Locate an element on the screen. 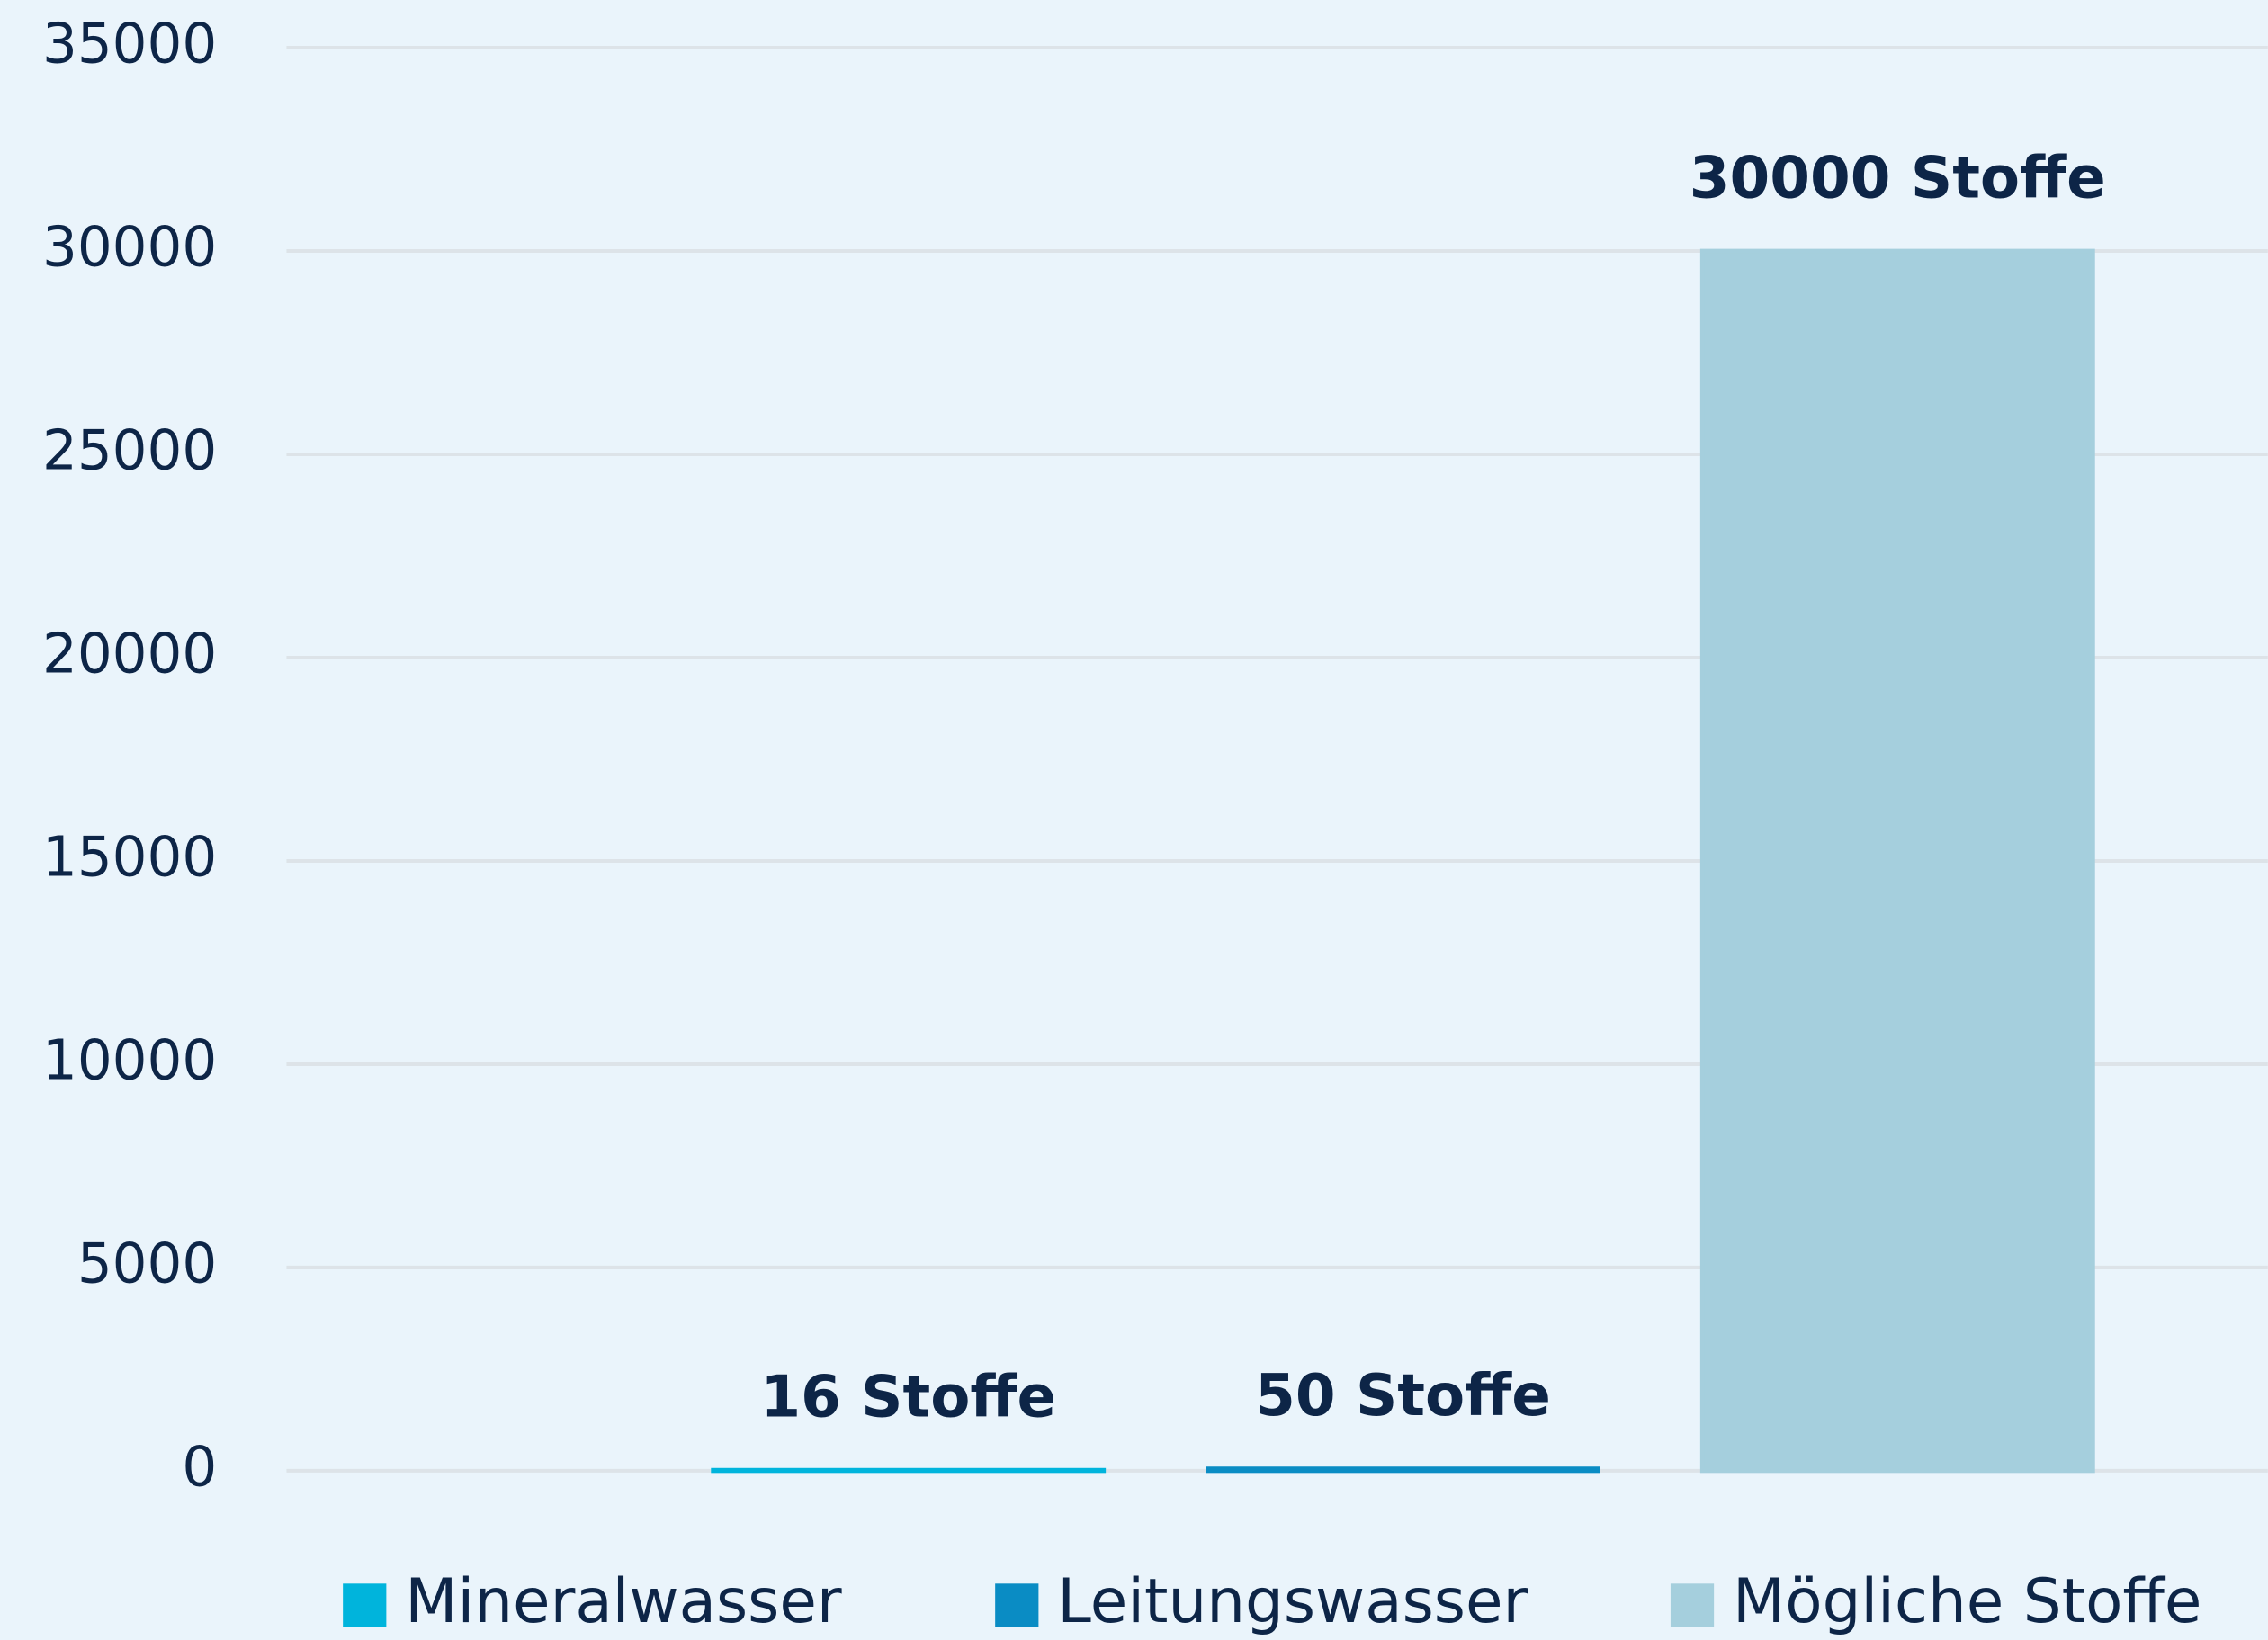  data-label: 30000 Stoffe is located at coordinates (1898, 177).